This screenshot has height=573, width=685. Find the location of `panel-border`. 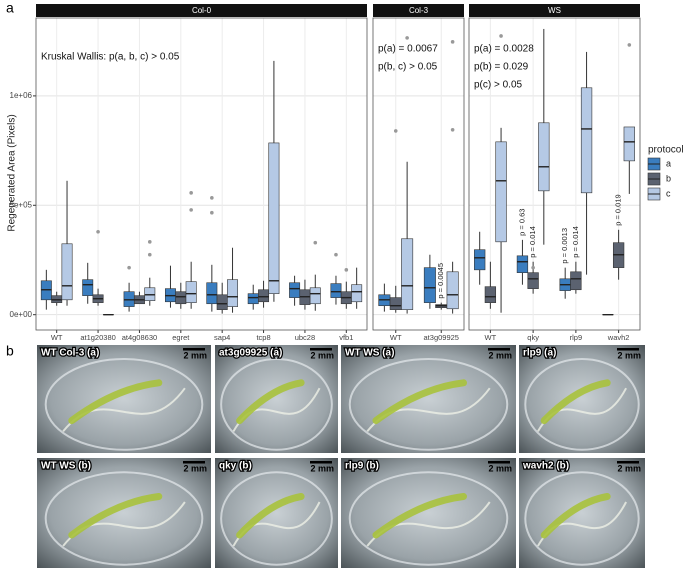

panel-border is located at coordinates (554, 174).